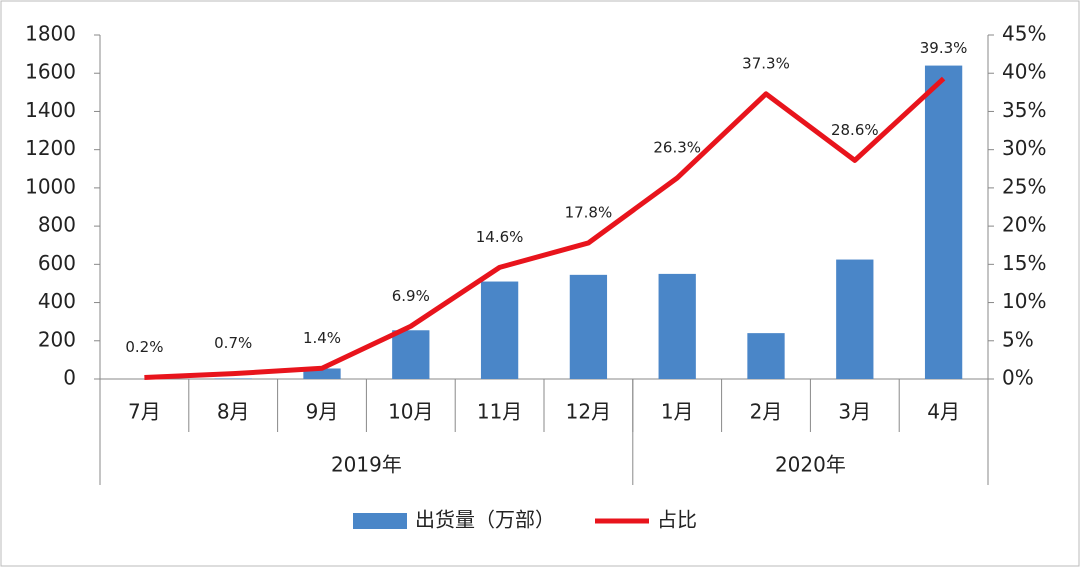 The image size is (1080, 567). I want to click on y2-tick-label: 20%, so click(1024, 225).